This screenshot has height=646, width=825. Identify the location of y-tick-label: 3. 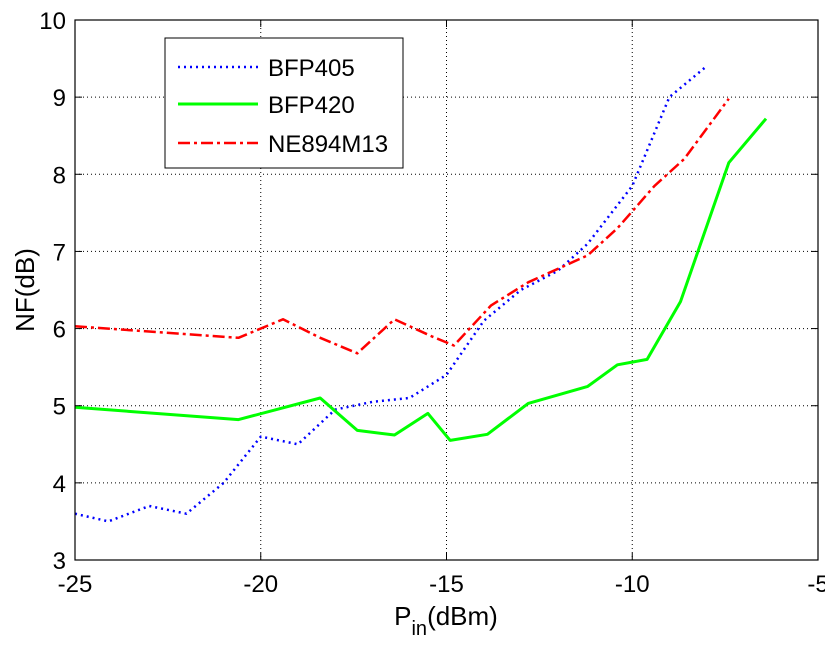
(59, 561).